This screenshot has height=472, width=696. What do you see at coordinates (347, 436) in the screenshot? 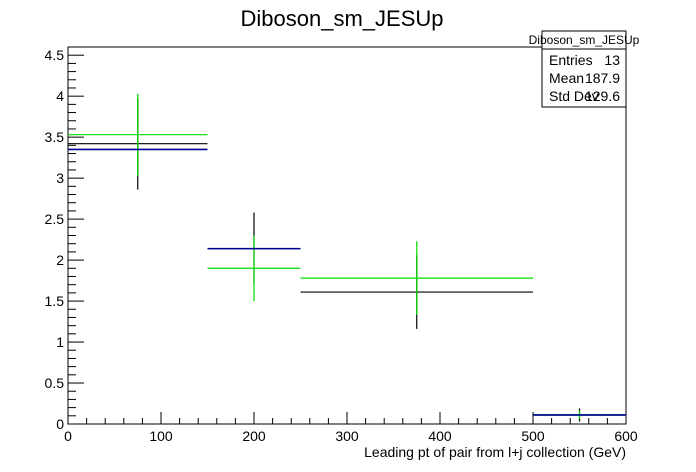
I see `x-tick-label: 300` at bounding box center [347, 436].